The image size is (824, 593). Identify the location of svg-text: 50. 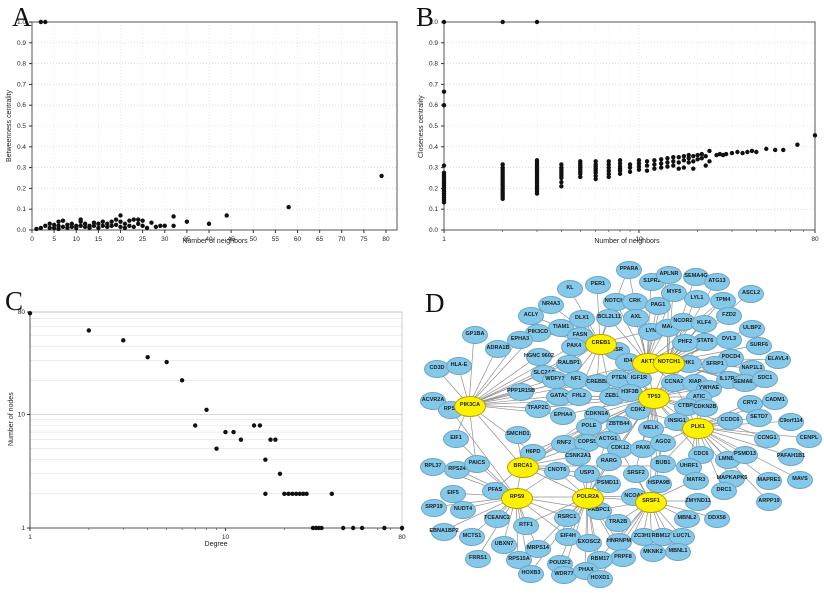
(254, 239).